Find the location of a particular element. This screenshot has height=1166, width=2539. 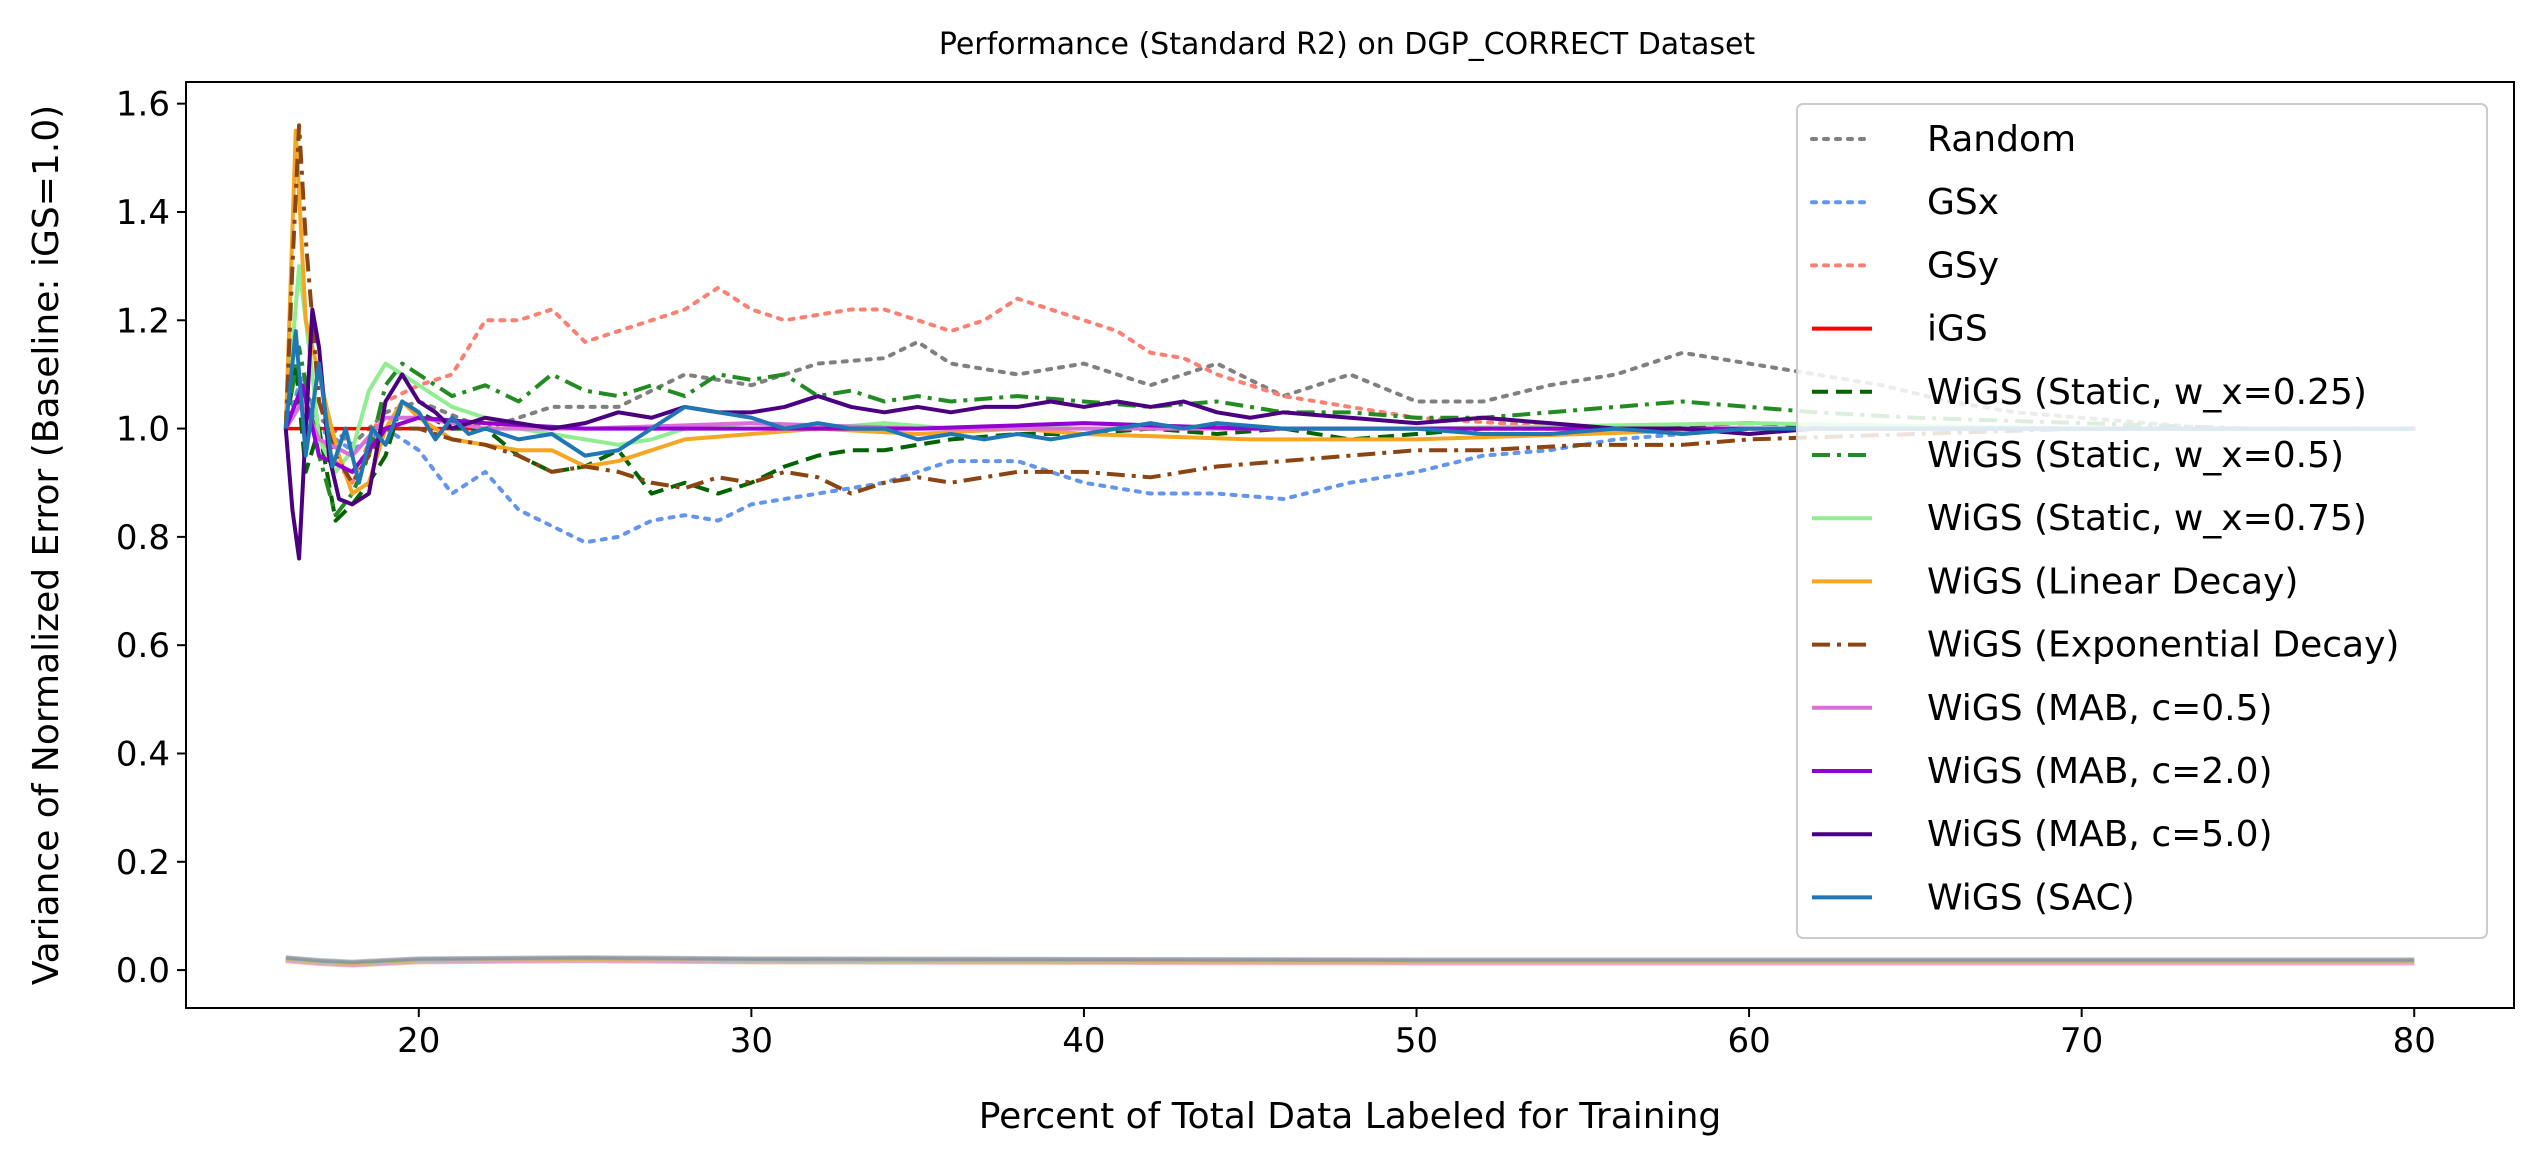

baseline-line is located at coordinates (1350, 959).